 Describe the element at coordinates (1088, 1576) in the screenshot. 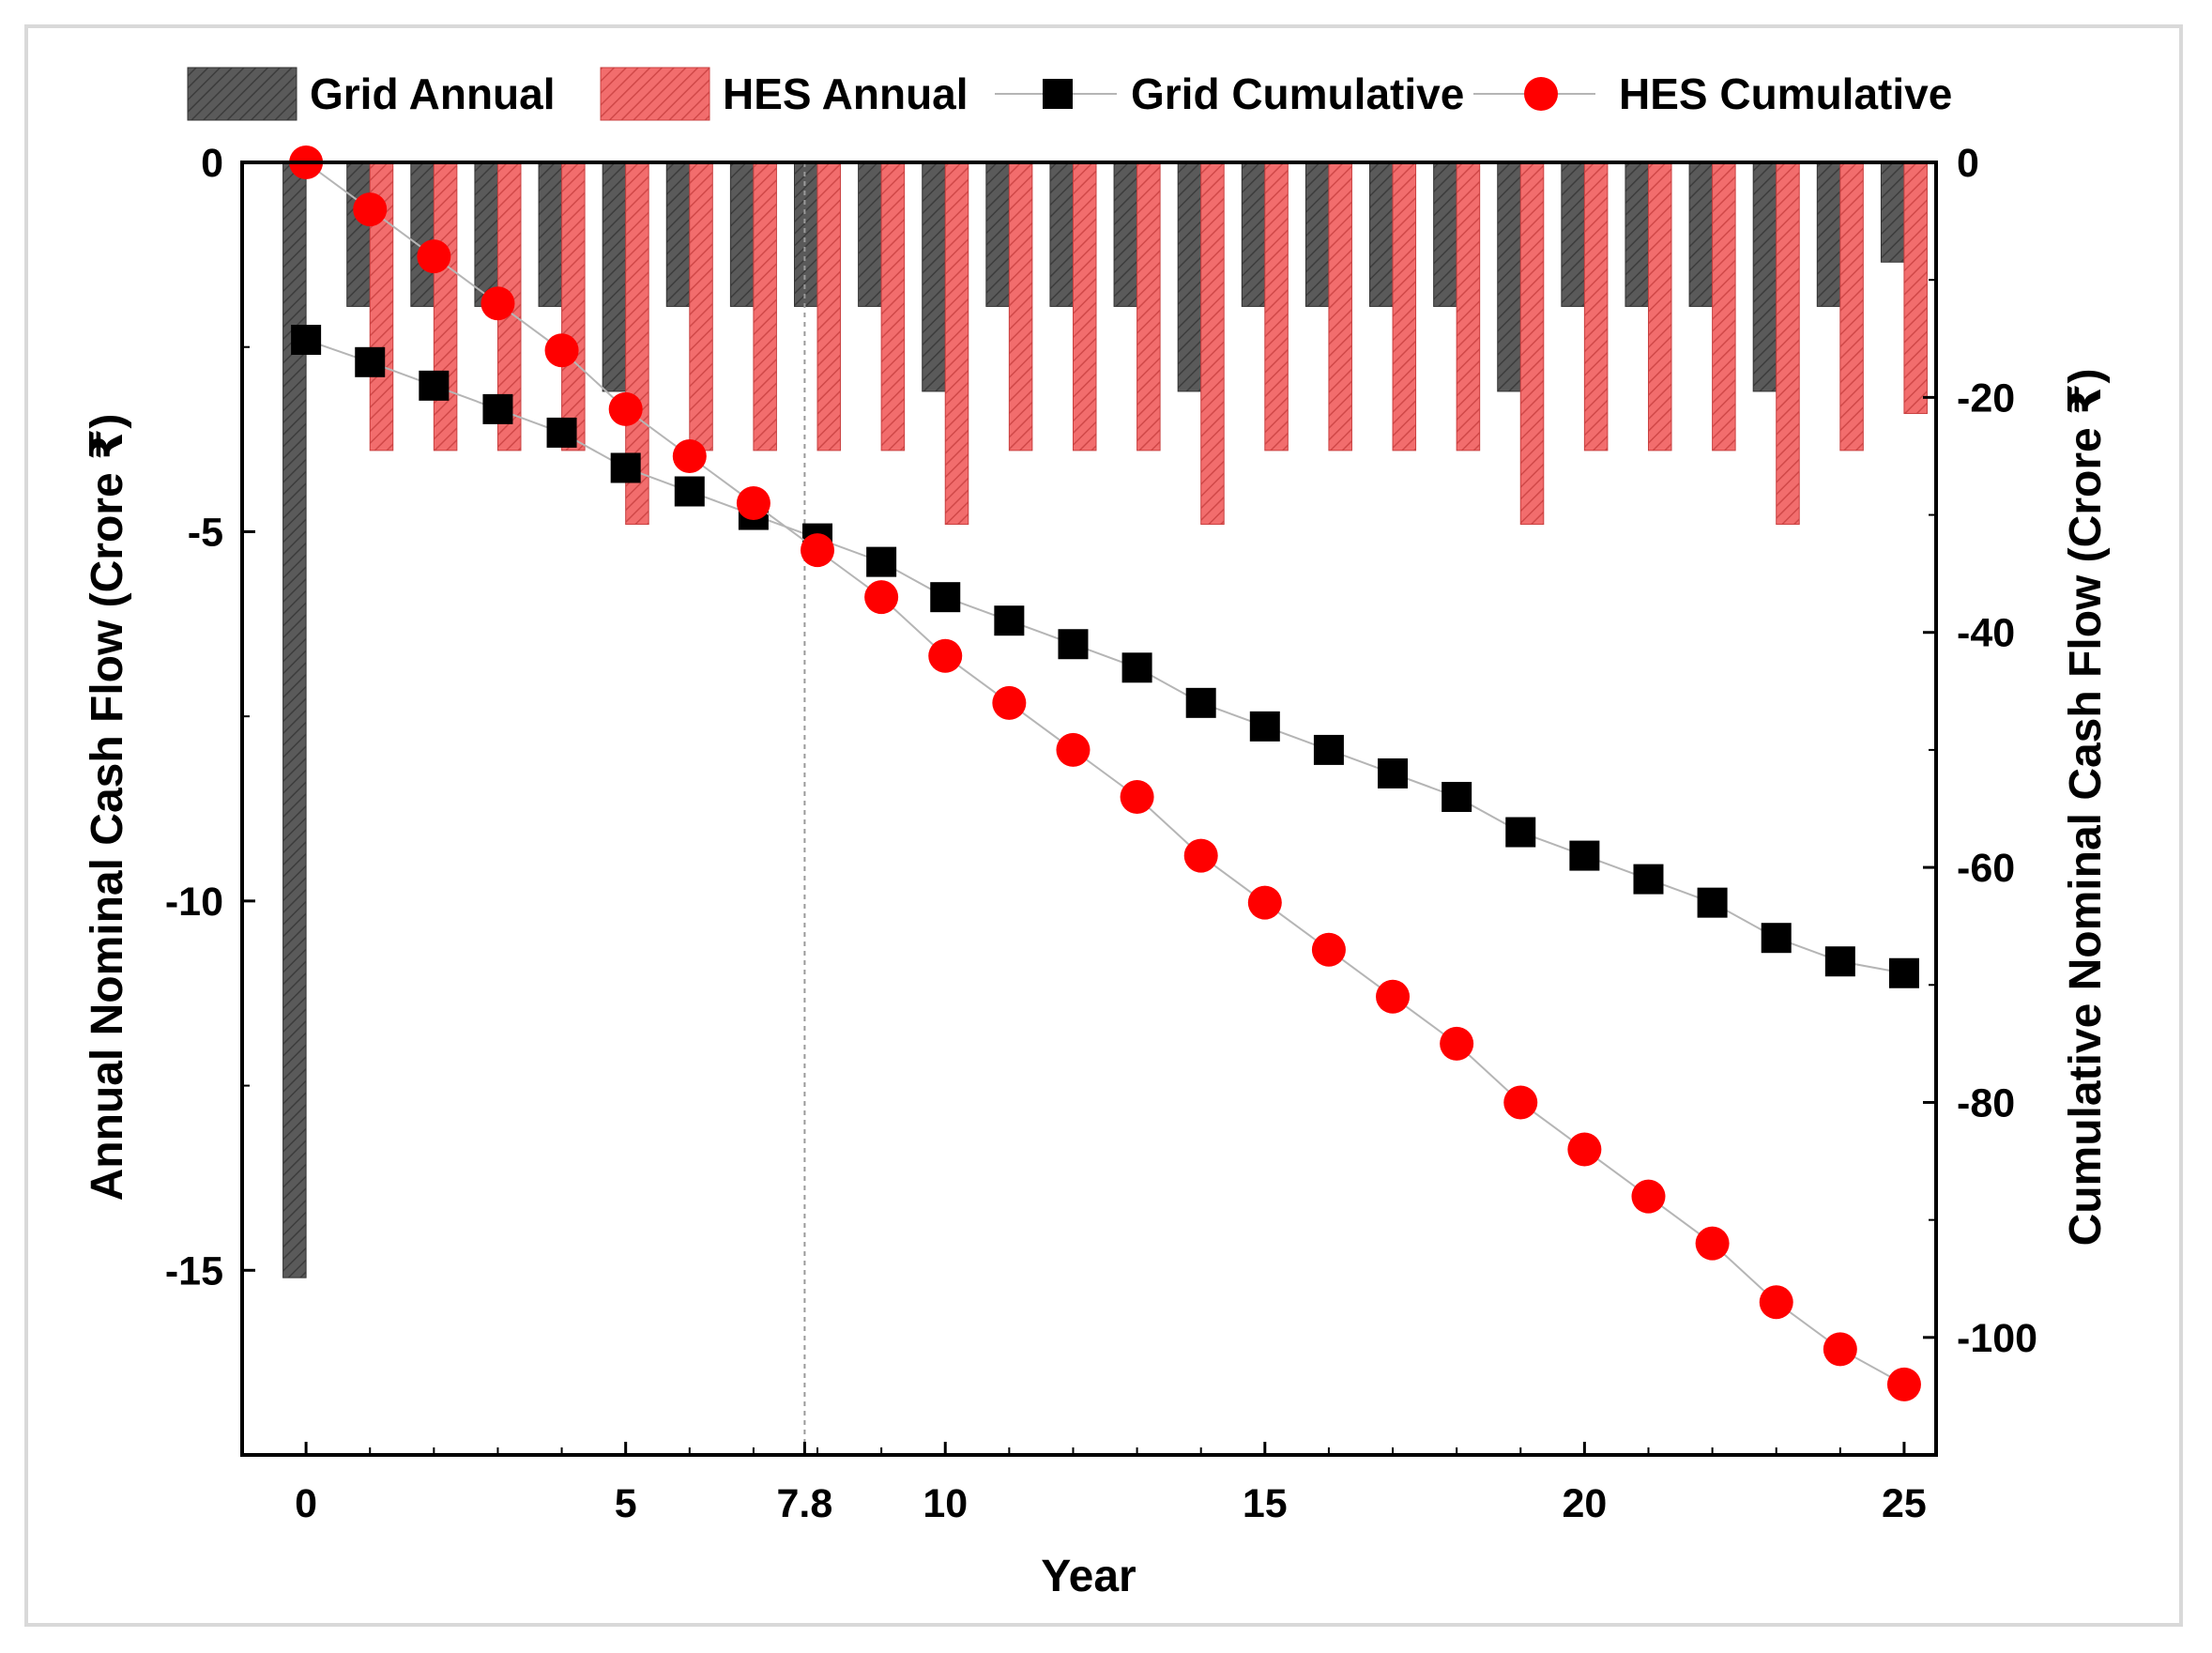

I see `x-axis-title: Year` at that location.